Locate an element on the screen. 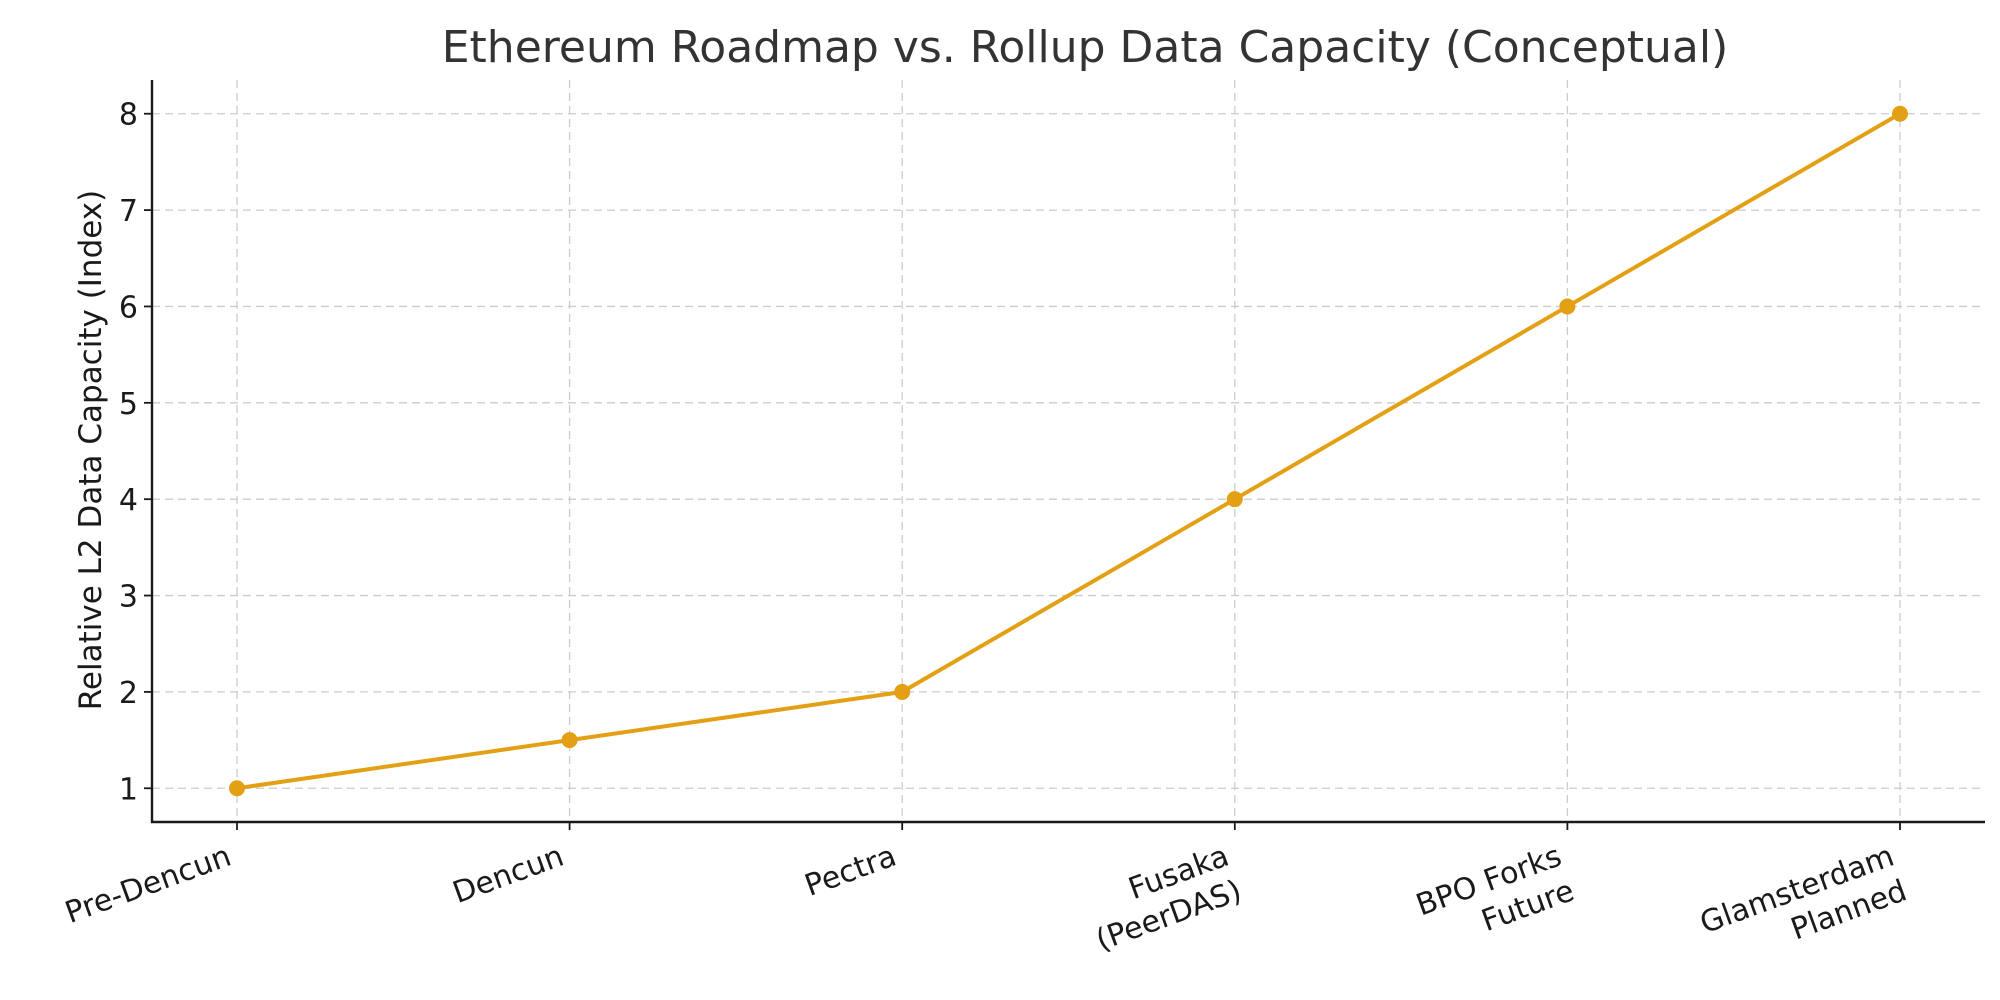  y-tick-label: 5 is located at coordinates (128, 404).